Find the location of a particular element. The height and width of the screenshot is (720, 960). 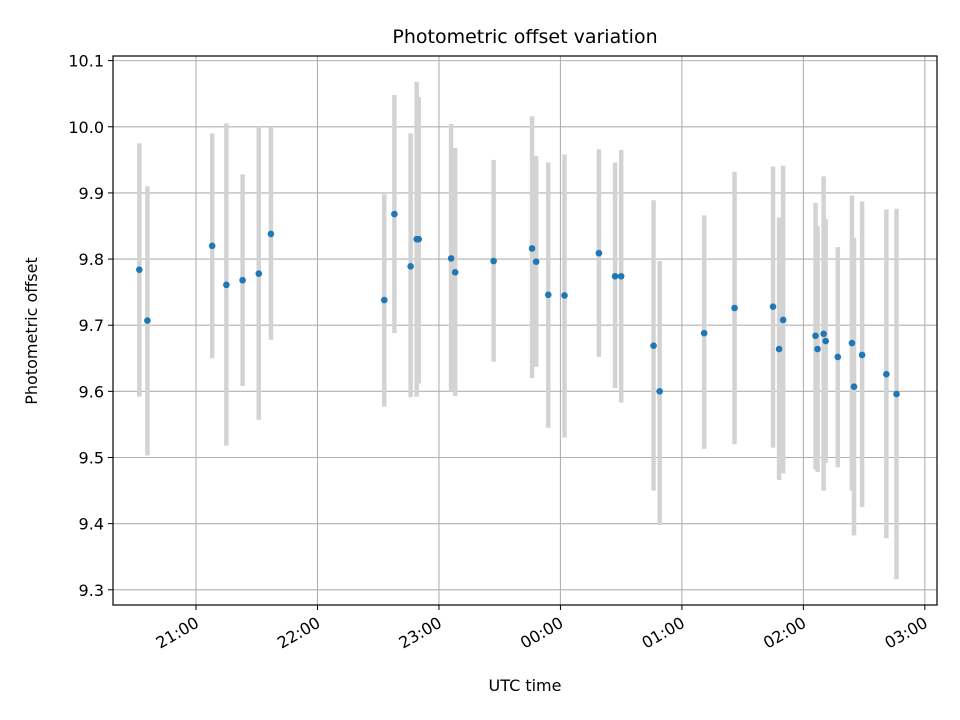

chart-title: Photometric offset variation is located at coordinates (524, 37).